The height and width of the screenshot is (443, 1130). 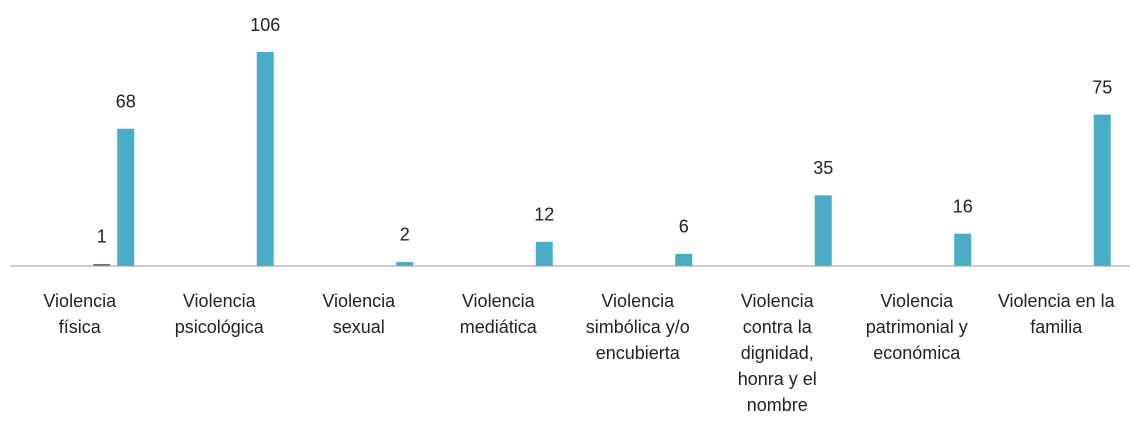 I want to click on x-tick-label: Violencia en la familia, so click(x=1056, y=314).